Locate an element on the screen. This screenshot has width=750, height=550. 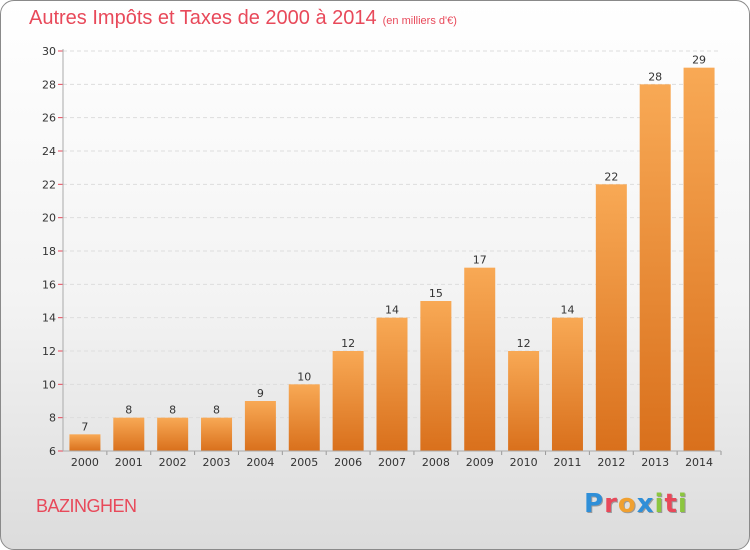
bar-value-label: 7 is located at coordinates (84, 426).